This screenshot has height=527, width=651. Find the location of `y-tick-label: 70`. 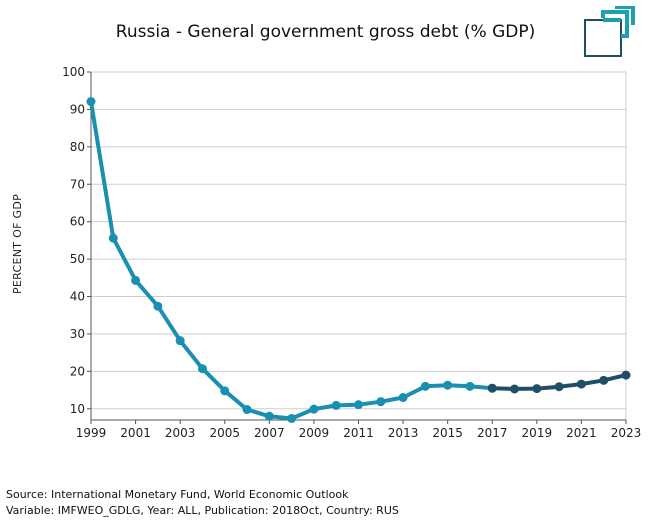

y-tick-label: 70 is located at coordinates (77, 184).